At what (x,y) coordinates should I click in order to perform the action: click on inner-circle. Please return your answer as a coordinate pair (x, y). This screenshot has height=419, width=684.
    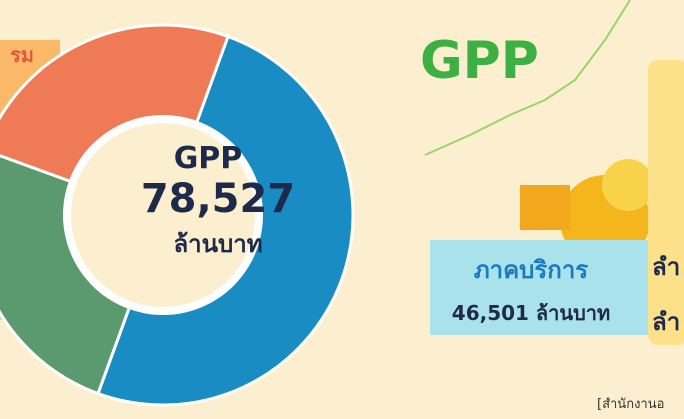
    Looking at the image, I should click on (163, 215).